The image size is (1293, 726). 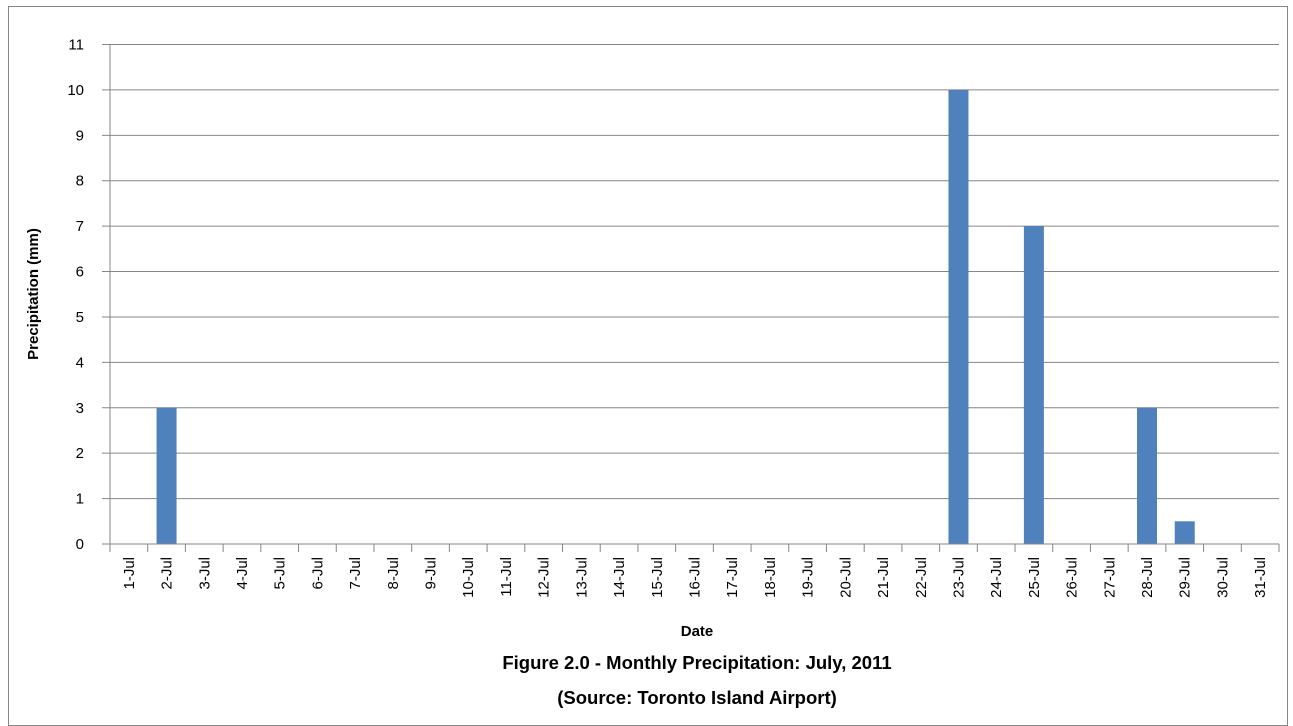 What do you see at coordinates (80, 453) in the screenshot?
I see `y-tick-label: 2` at bounding box center [80, 453].